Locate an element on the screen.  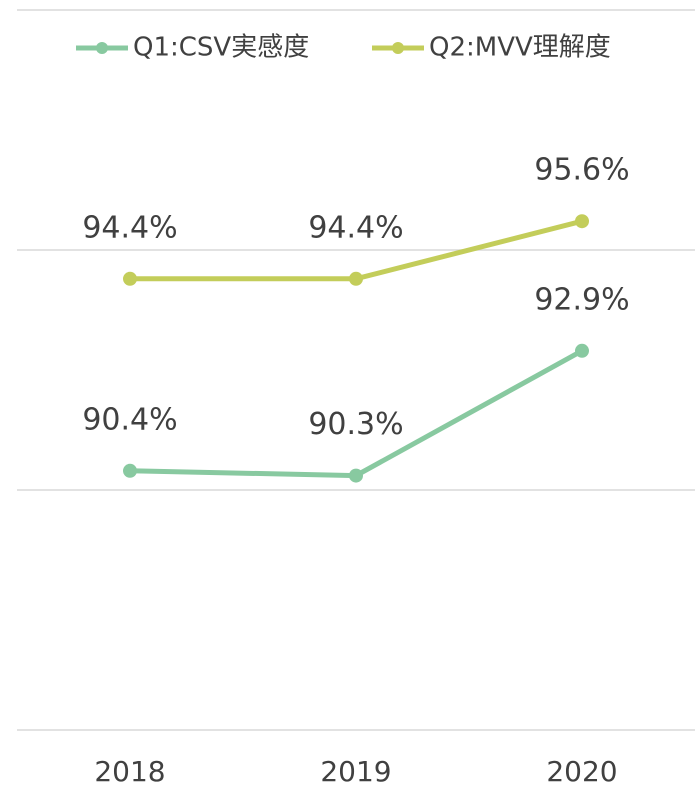
x-tick-label: 2018 is located at coordinates (129, 771).